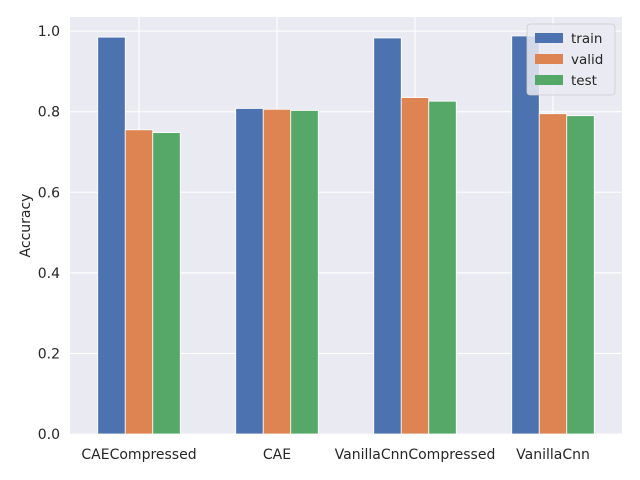 Image resolution: width=640 pixels, height=480 pixels. What do you see at coordinates (49, 233) in the screenshot?
I see `y-axis-ticks: 0.0 0.2 0.4 0.6 0.8 1.0` at bounding box center [49, 233].